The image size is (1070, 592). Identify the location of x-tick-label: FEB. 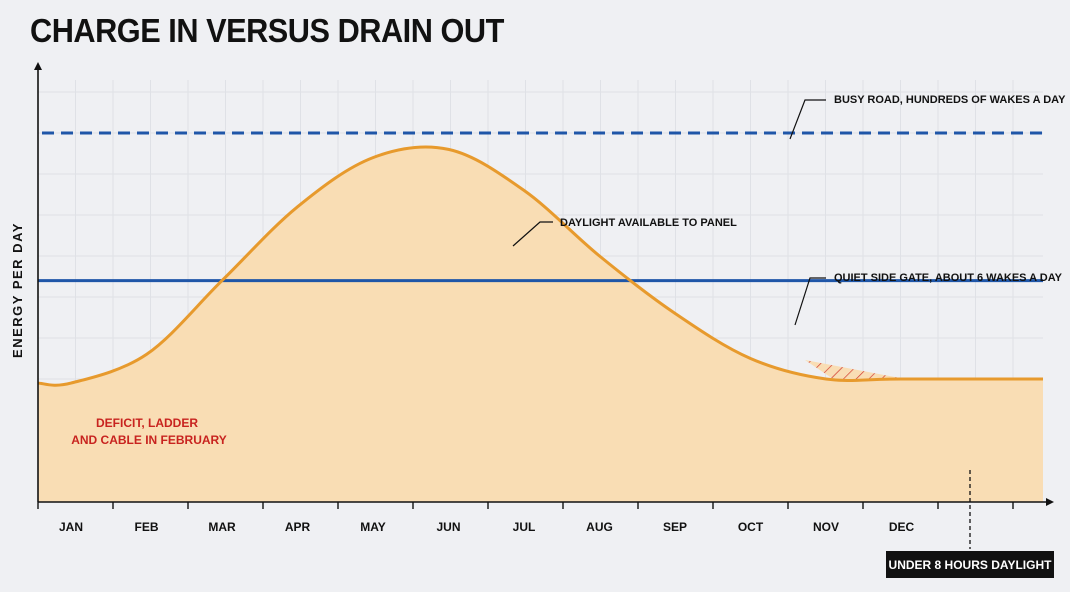
(147, 527).